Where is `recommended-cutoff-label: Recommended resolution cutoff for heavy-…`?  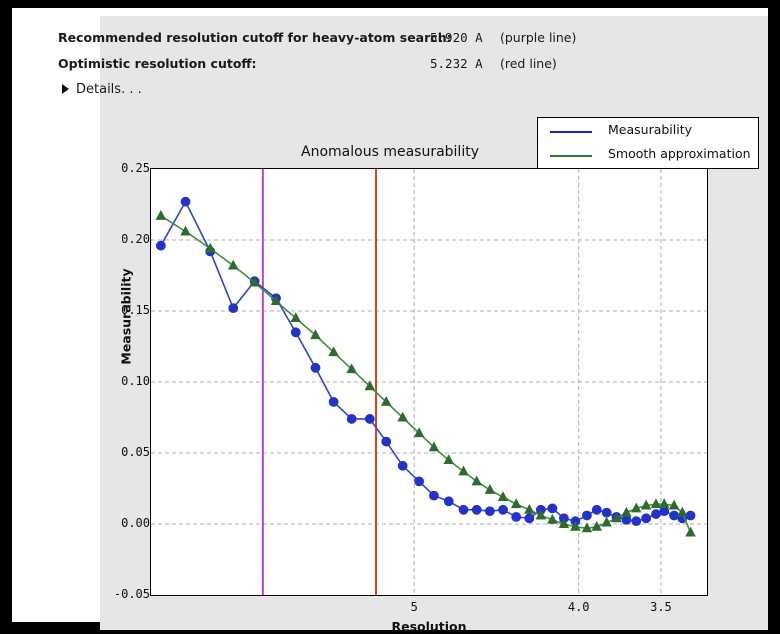
recommended-cutoff-label: Recommended resolution cutoff for heavy-… is located at coordinates (255, 37).